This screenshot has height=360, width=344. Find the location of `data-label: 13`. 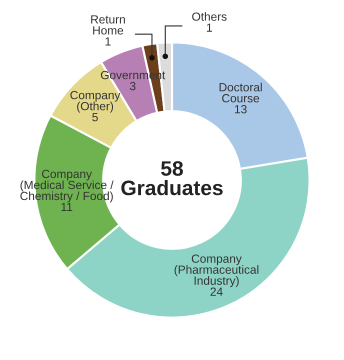

data-label: 13 is located at coordinates (240, 109).